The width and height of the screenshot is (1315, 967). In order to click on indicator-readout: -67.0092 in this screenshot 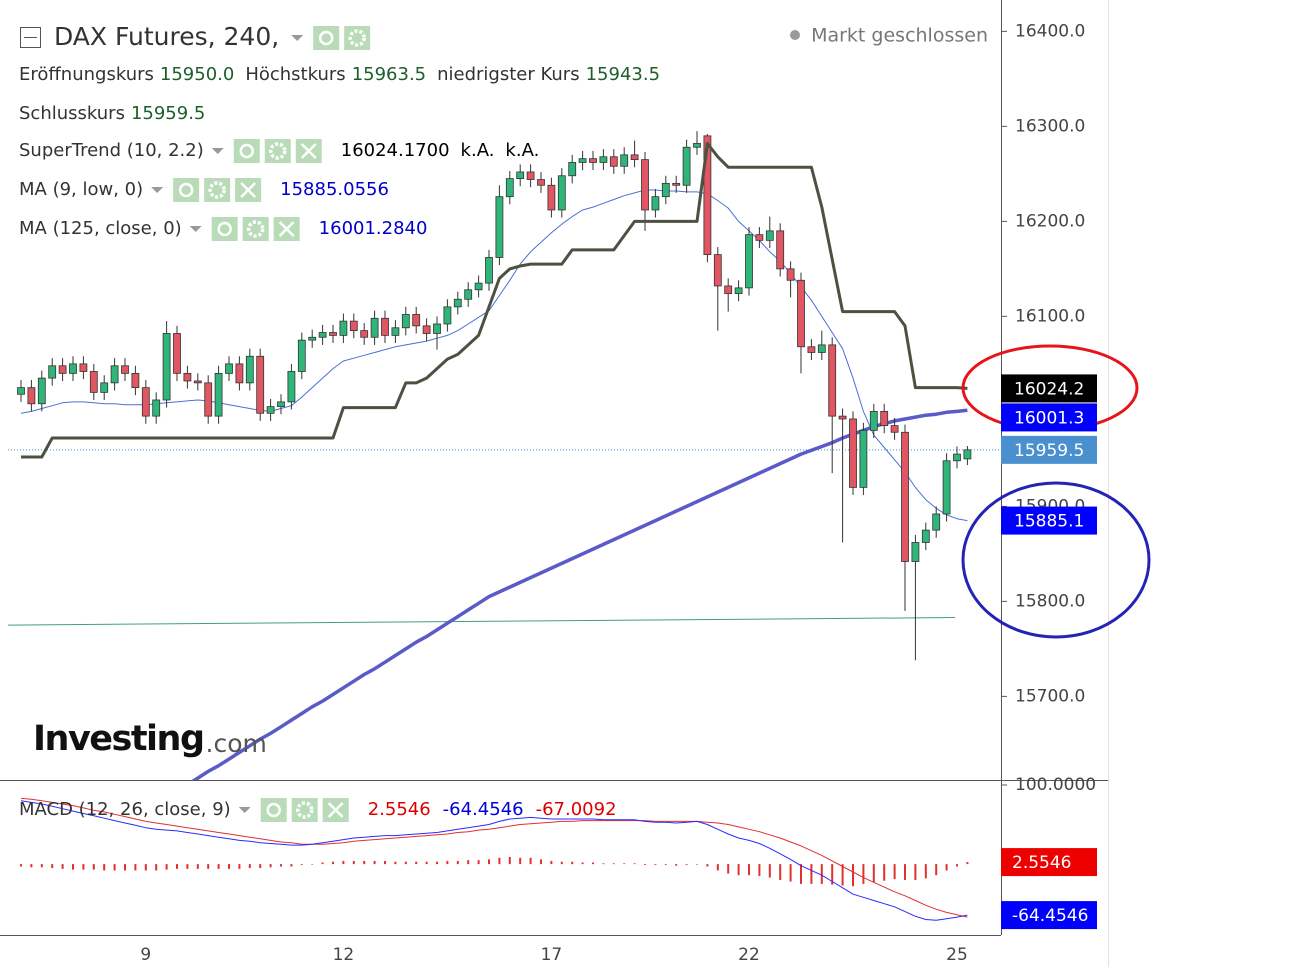, I will do `click(576, 809)`.